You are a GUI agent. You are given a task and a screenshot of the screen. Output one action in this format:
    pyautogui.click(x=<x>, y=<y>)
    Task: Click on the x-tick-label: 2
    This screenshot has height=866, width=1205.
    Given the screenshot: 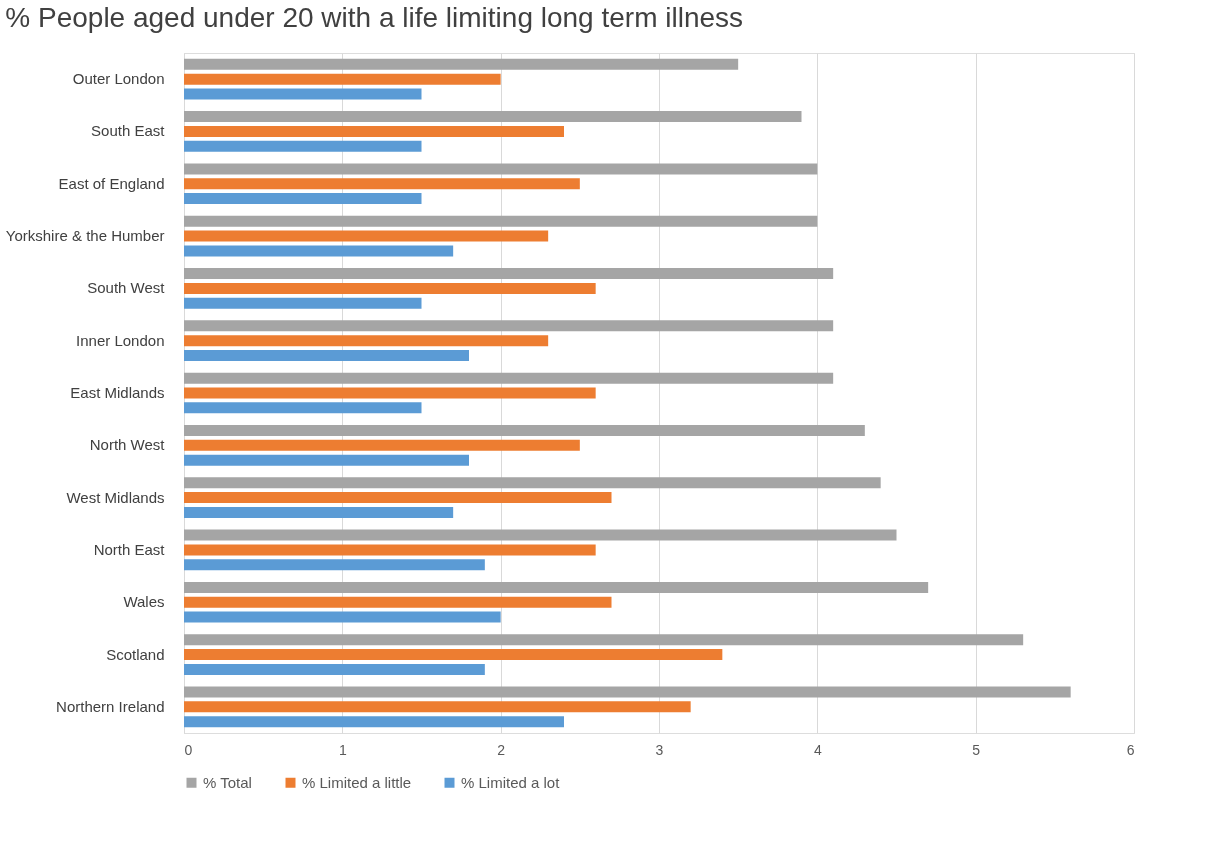 What is the action you would take?
    pyautogui.click(x=501, y=749)
    